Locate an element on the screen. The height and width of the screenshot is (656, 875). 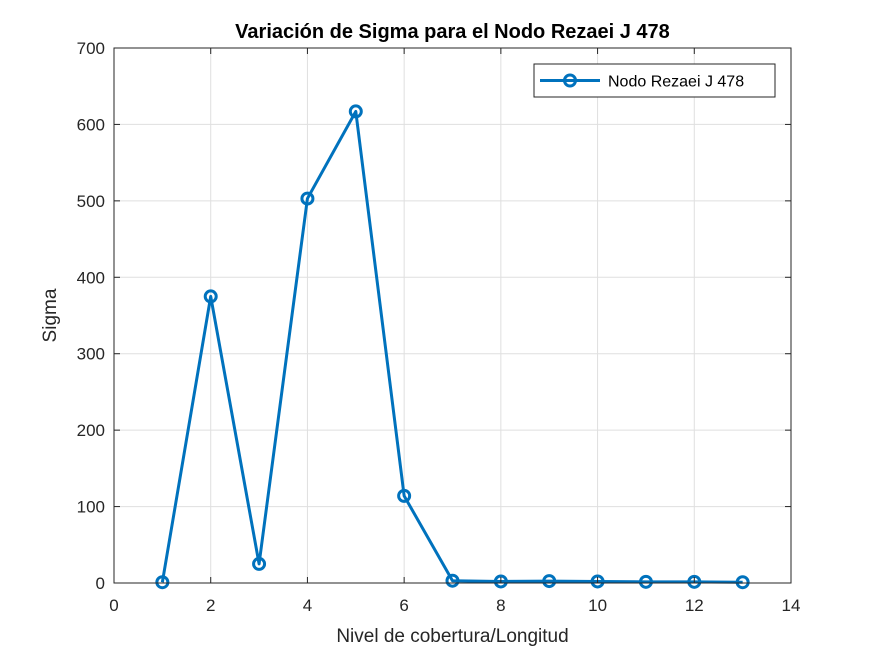
y-tick-label: 500 is located at coordinates (91, 201).